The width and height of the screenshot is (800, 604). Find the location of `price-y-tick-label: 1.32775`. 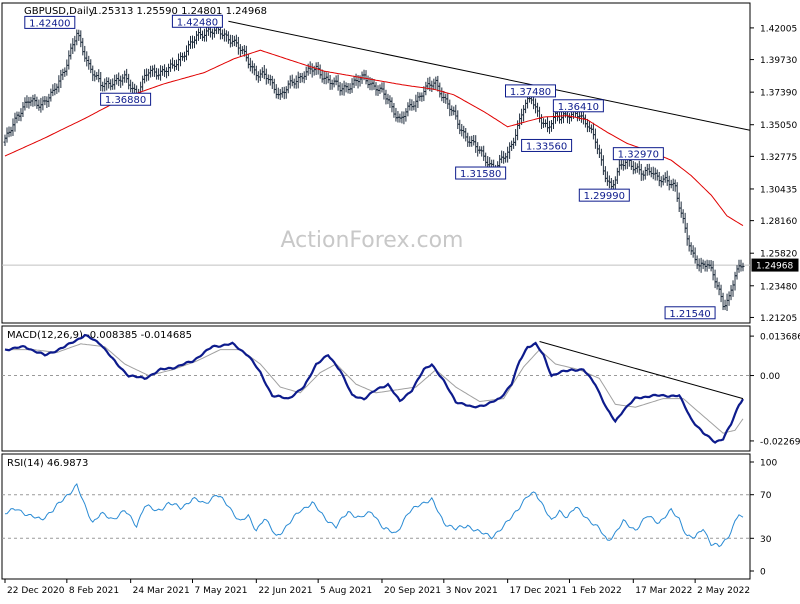

price-y-tick-label: 1.32775 is located at coordinates (778, 158).